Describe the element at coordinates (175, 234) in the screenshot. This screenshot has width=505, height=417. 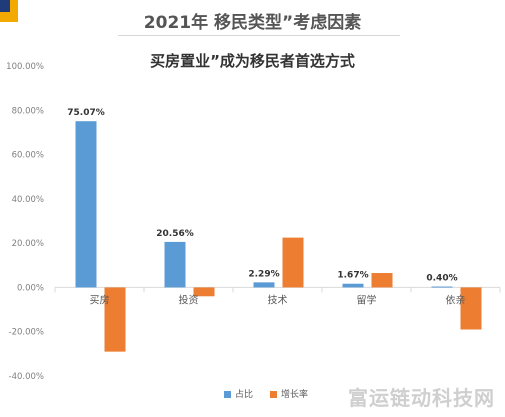
I see `data-label: 20.56%` at that location.